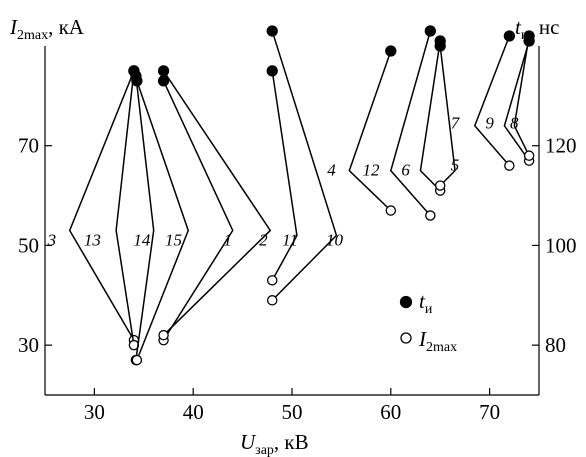  What do you see at coordinates (489, 412) in the screenshot?
I see `x-tick-label: 70` at bounding box center [489, 412].